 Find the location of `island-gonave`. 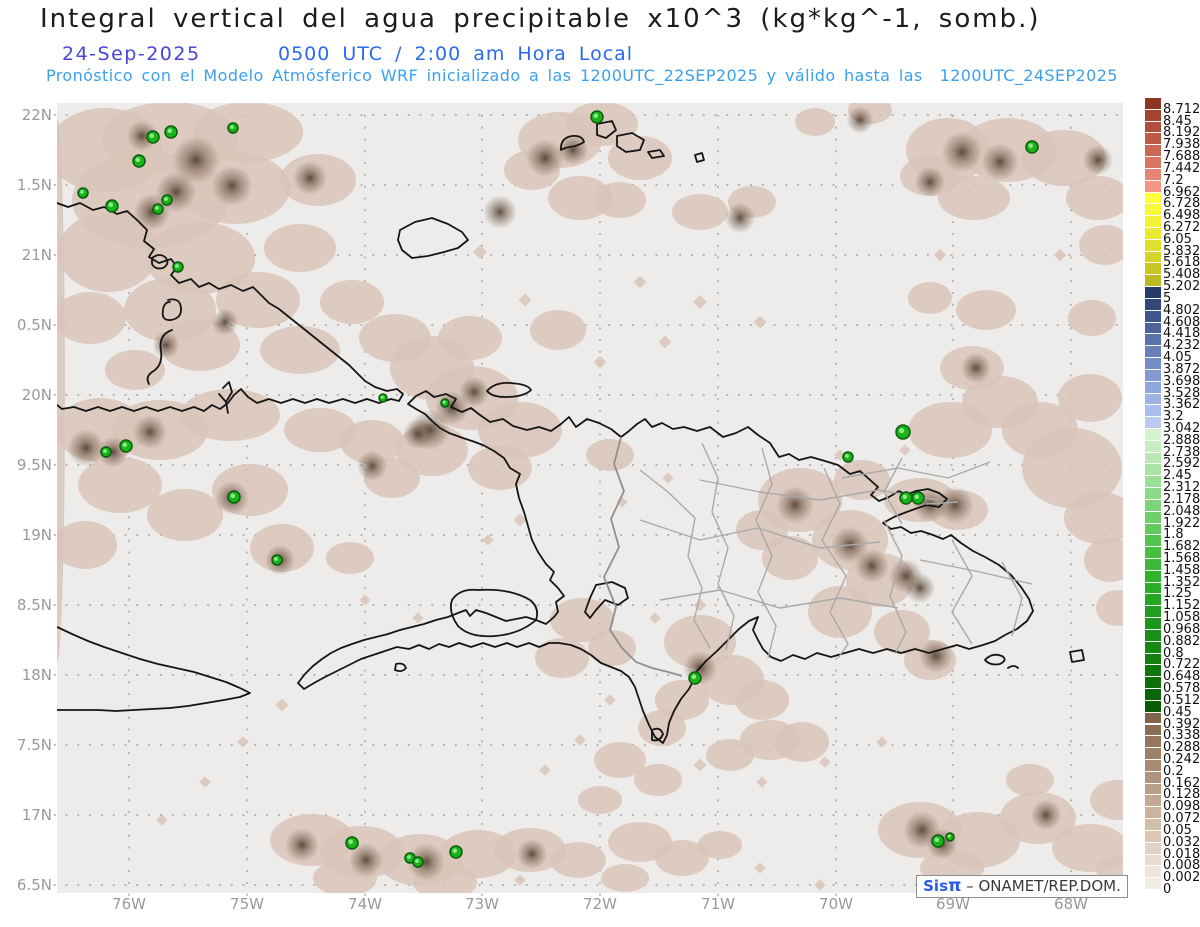

island-gonave is located at coordinates (494, 613).